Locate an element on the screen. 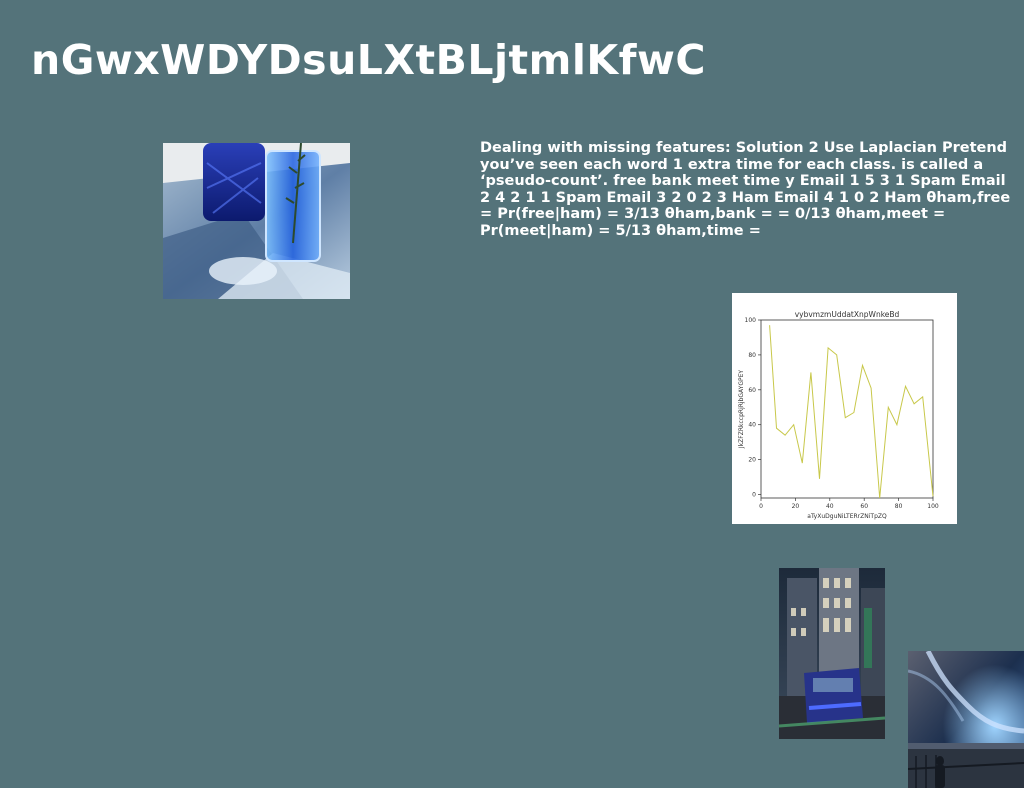 This screenshot has height=788, width=1024. glasses-photo is located at coordinates (256, 221).